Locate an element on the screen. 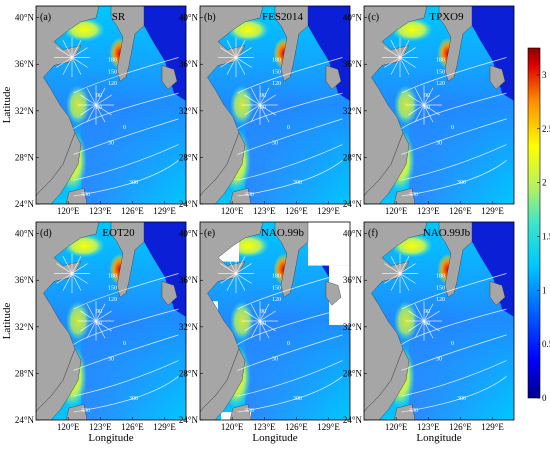  panel-label: (d) is located at coordinates (46, 233).